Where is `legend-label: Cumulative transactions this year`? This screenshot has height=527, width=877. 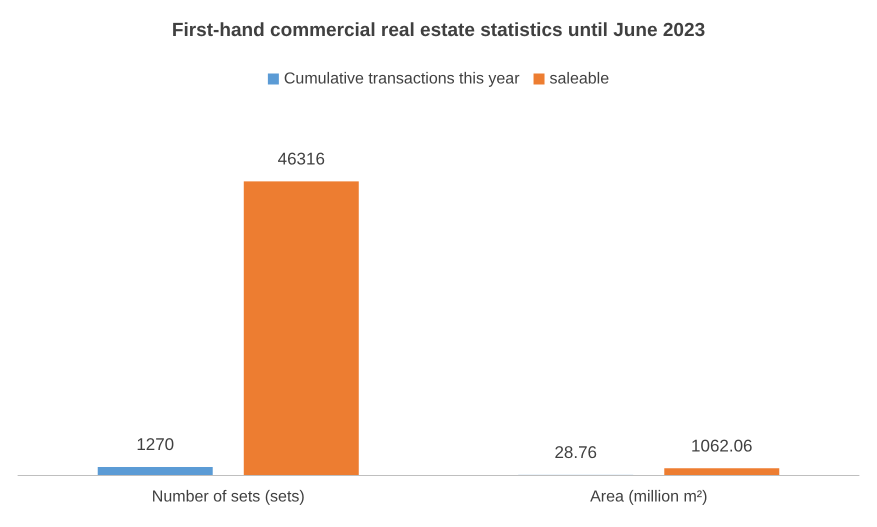 legend-label: Cumulative transactions this year is located at coordinates (402, 79).